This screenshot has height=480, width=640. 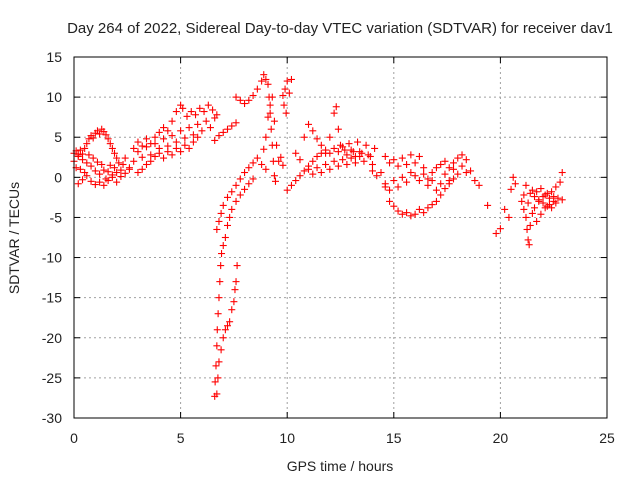 What do you see at coordinates (58, 177) in the screenshot?
I see `y-tick-label: 0` at bounding box center [58, 177].